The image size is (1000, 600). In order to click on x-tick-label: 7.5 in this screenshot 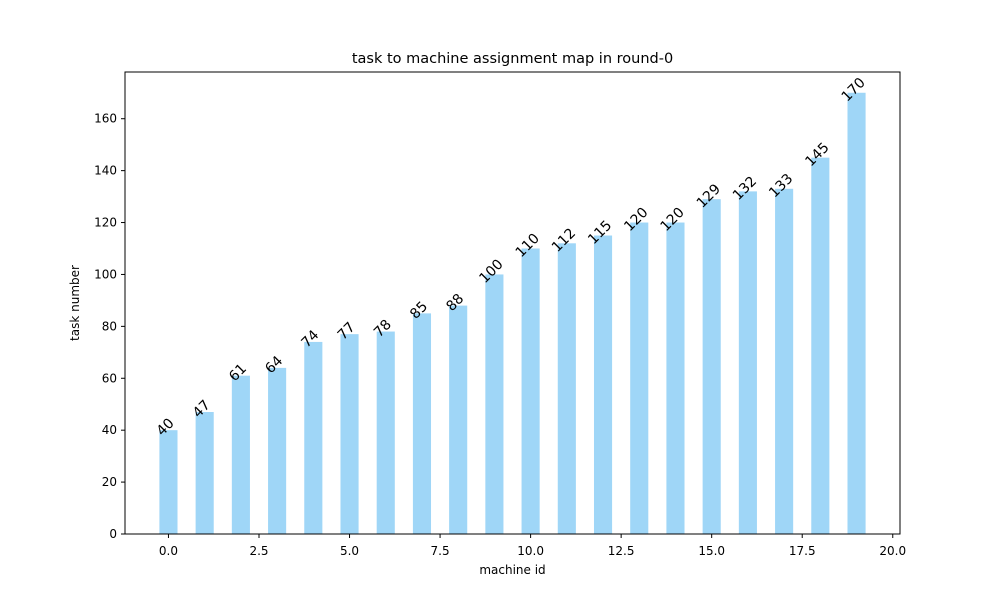, I will do `click(440, 551)`.